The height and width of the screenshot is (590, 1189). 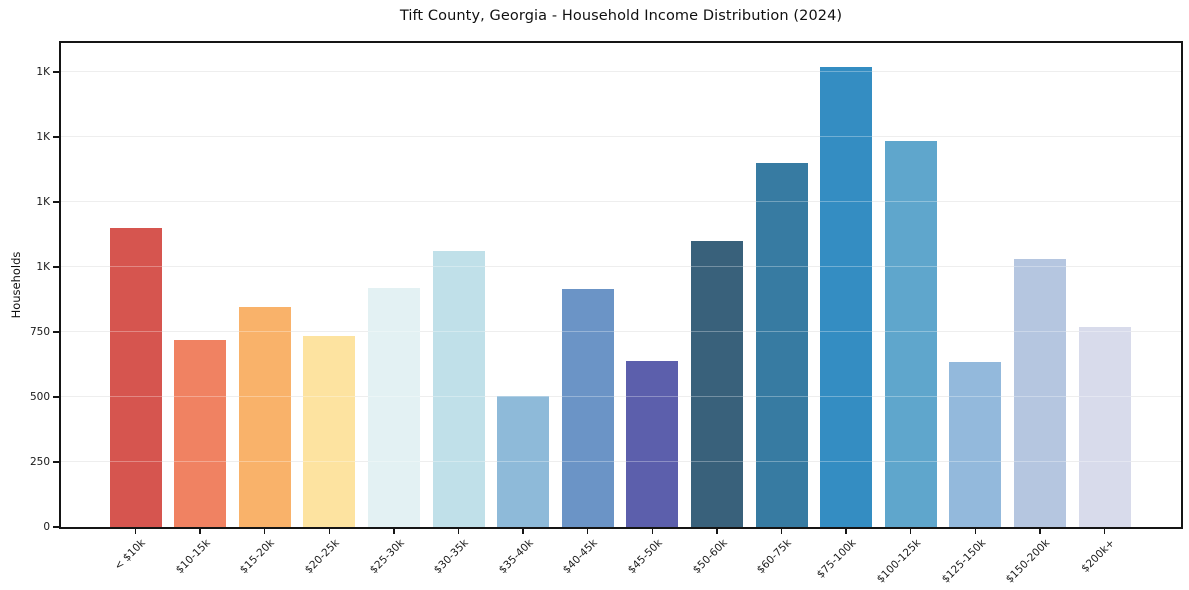 What do you see at coordinates (899, 561) in the screenshot?
I see `x-tick-label: $100-125k` at bounding box center [899, 561].